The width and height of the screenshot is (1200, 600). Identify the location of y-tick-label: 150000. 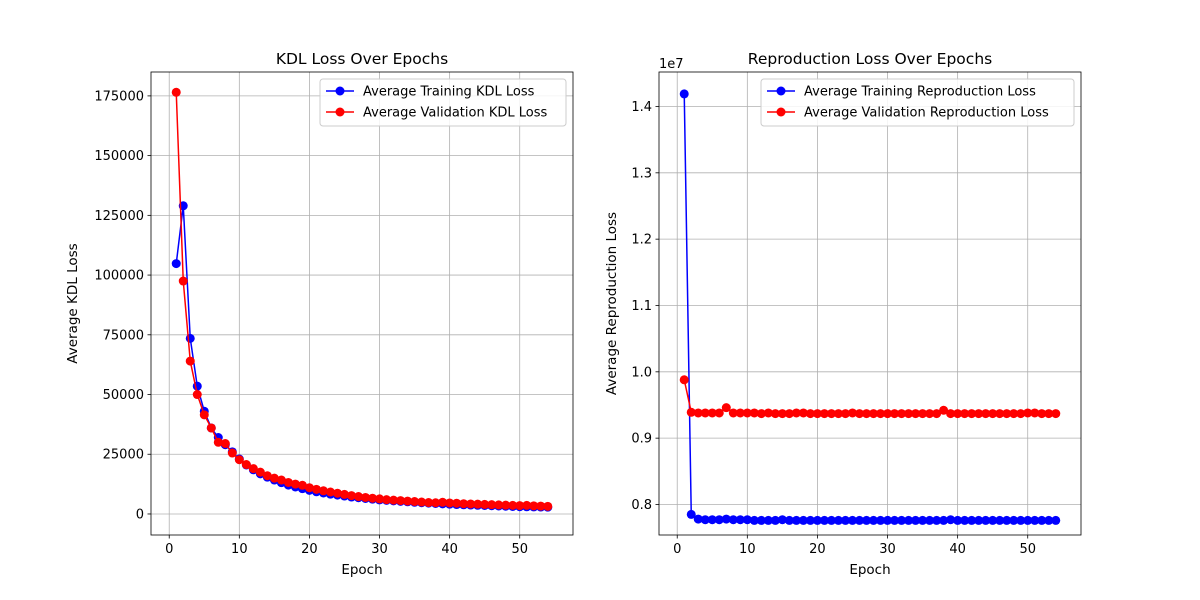
(119, 156).